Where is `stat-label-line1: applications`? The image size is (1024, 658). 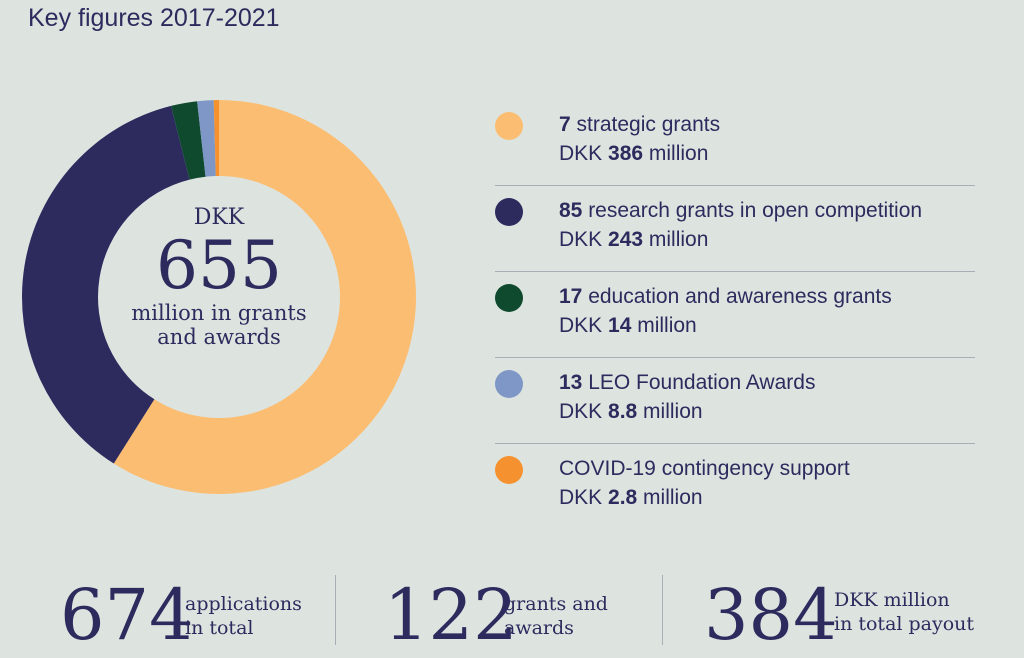 stat-label-line1: applications is located at coordinates (243, 604).